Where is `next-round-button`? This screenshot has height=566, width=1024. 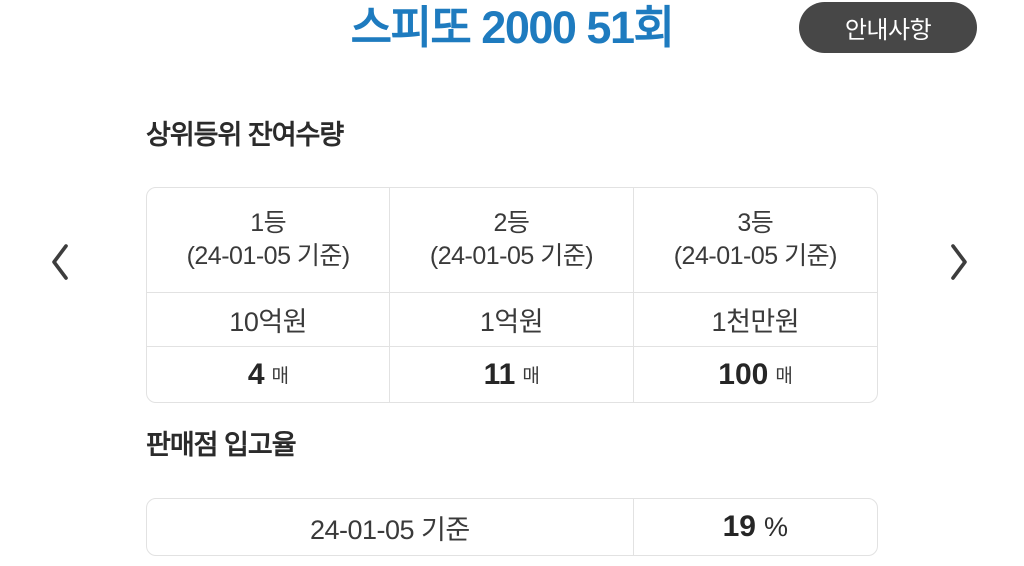 next-round-button is located at coordinates (959, 262).